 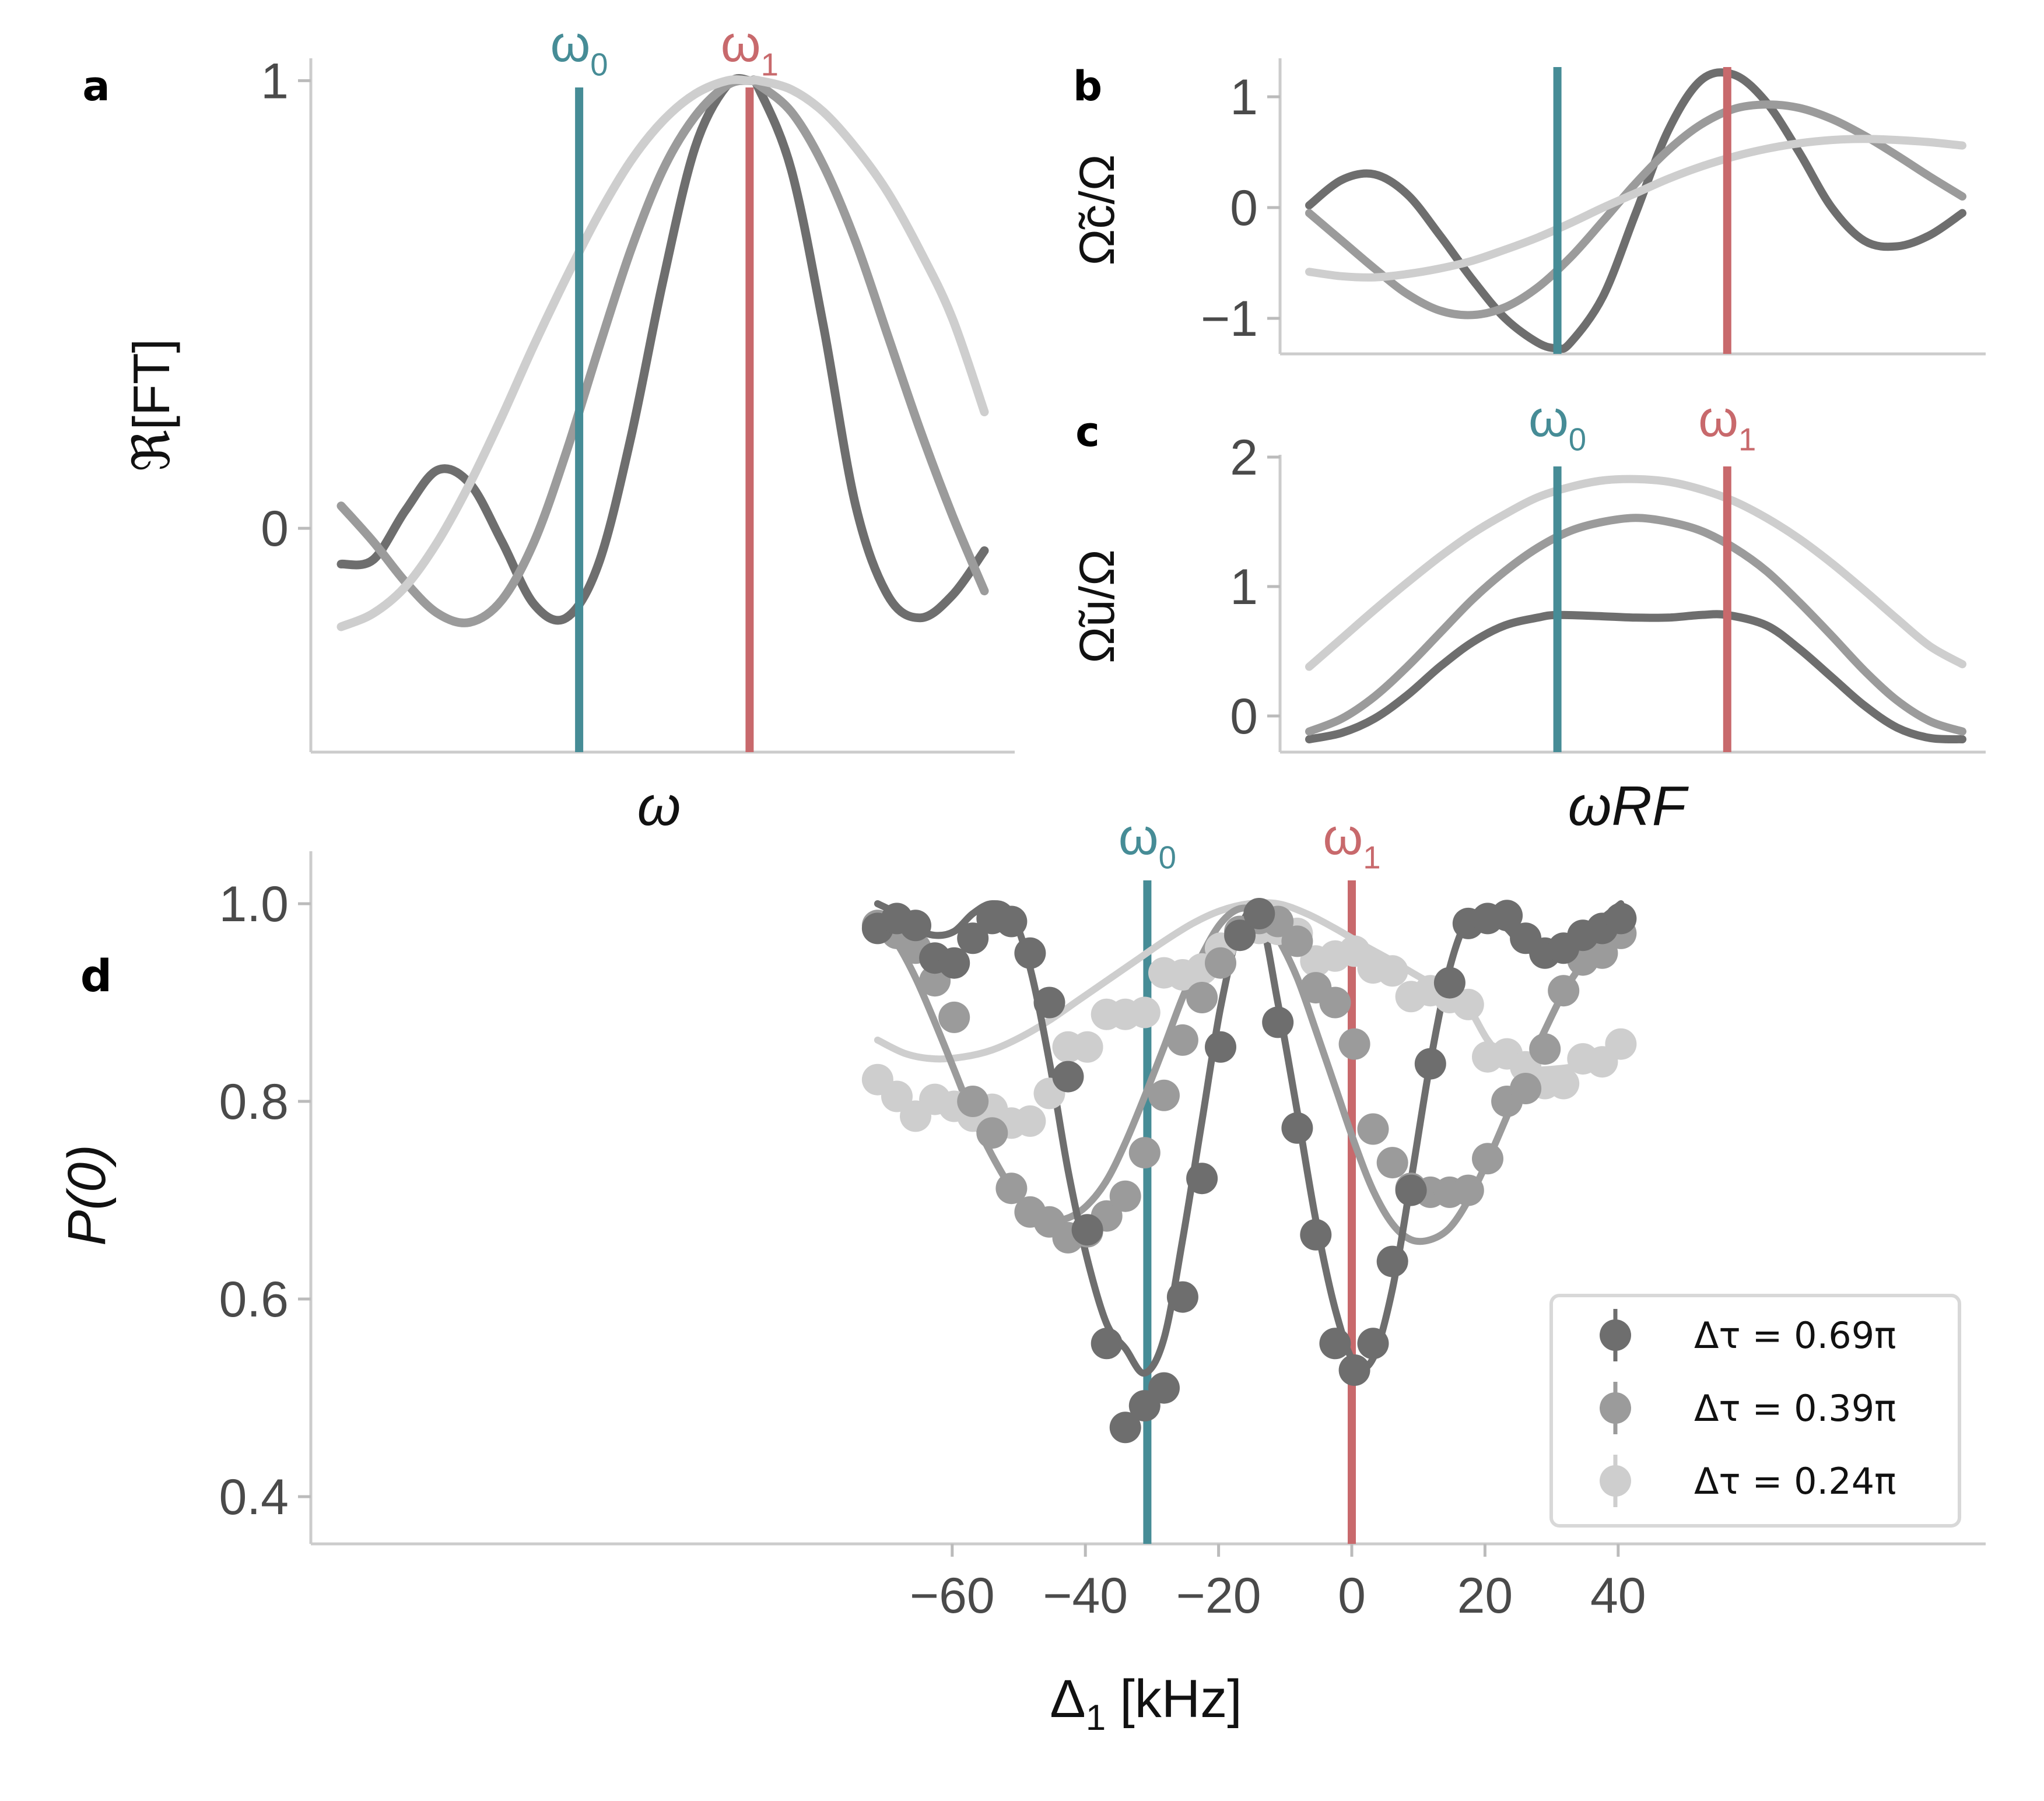 What do you see at coordinates (1244, 458) in the screenshot?
I see `y-tick-label: 2` at bounding box center [1244, 458].